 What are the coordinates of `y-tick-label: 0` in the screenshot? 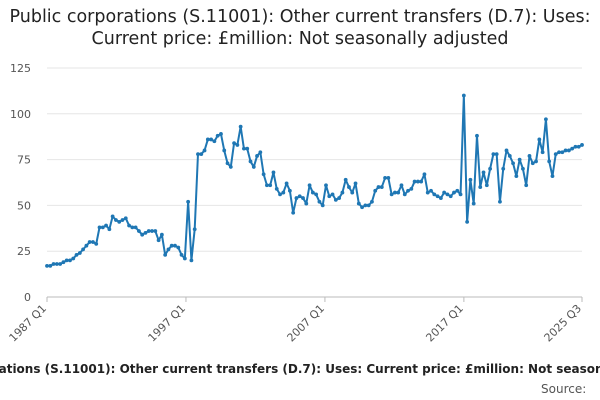 It's located at (27, 297).